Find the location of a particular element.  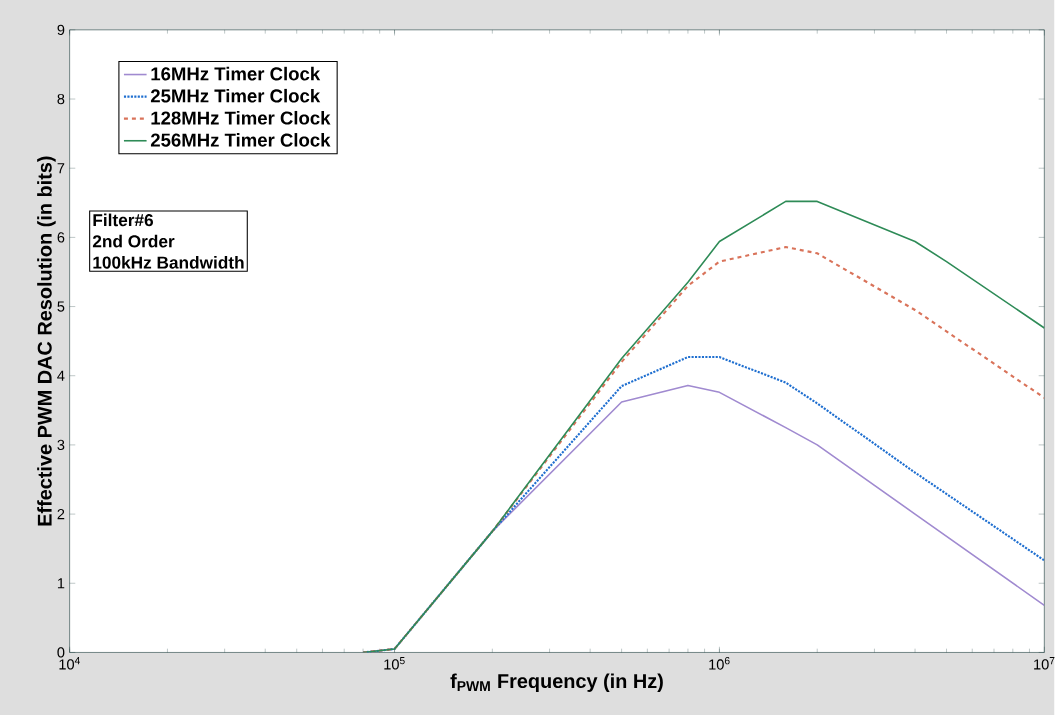

x-tick-label: 10$^{7}$ is located at coordinates (1044, 663).